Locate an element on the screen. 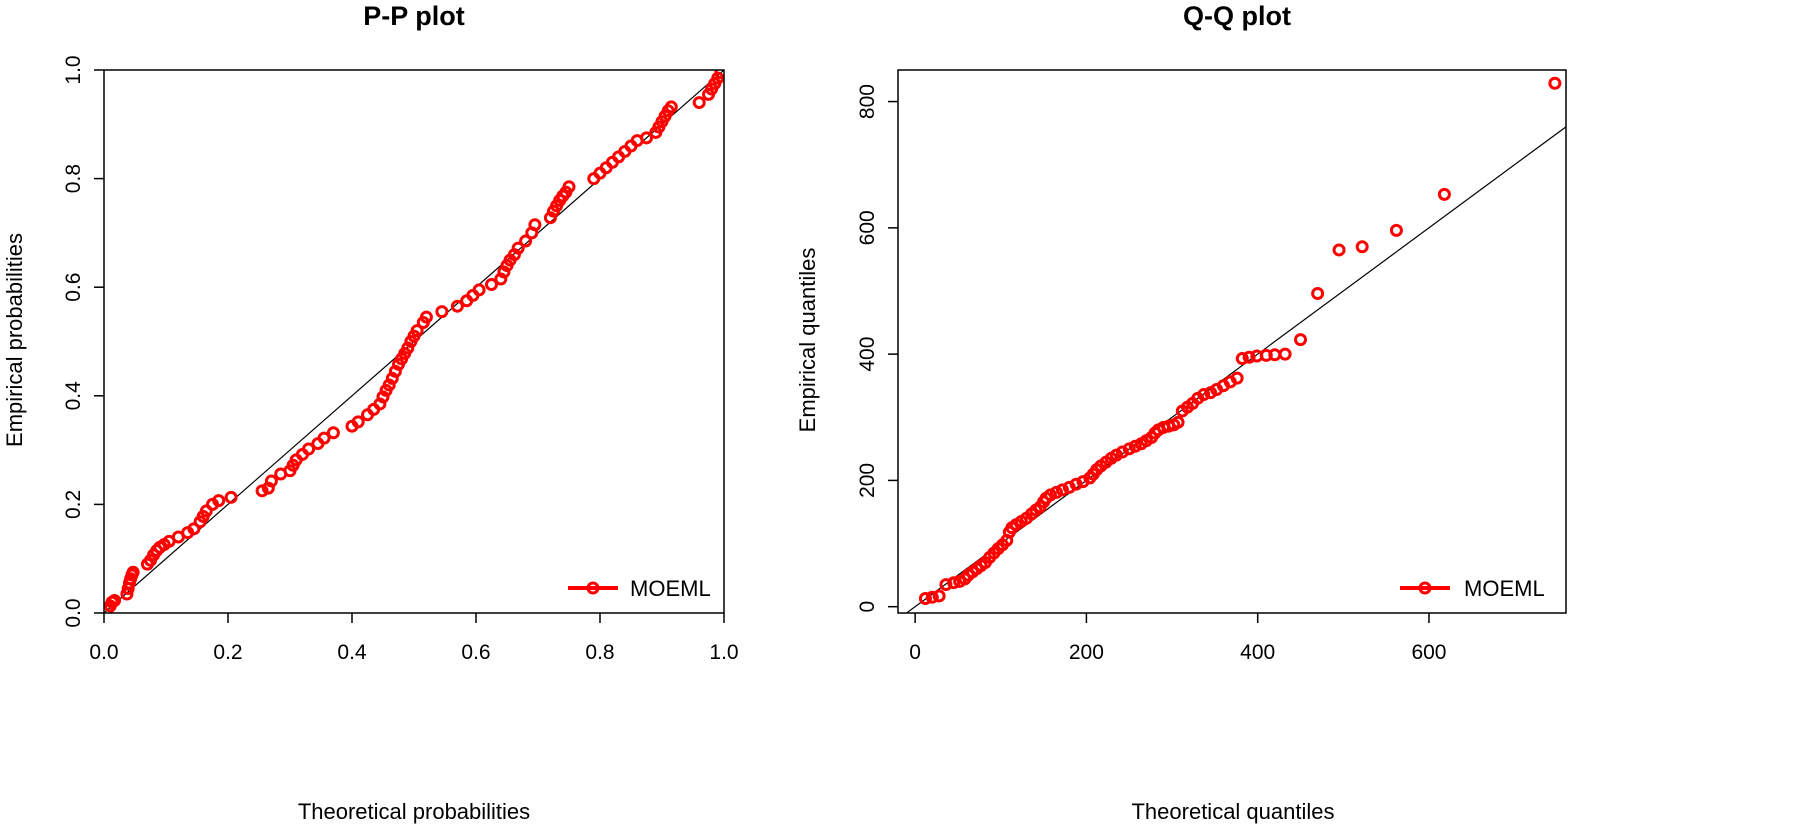 This screenshot has height=835, width=1800. pp-plot-y-tick-label: 0.4 is located at coordinates (73, 396).